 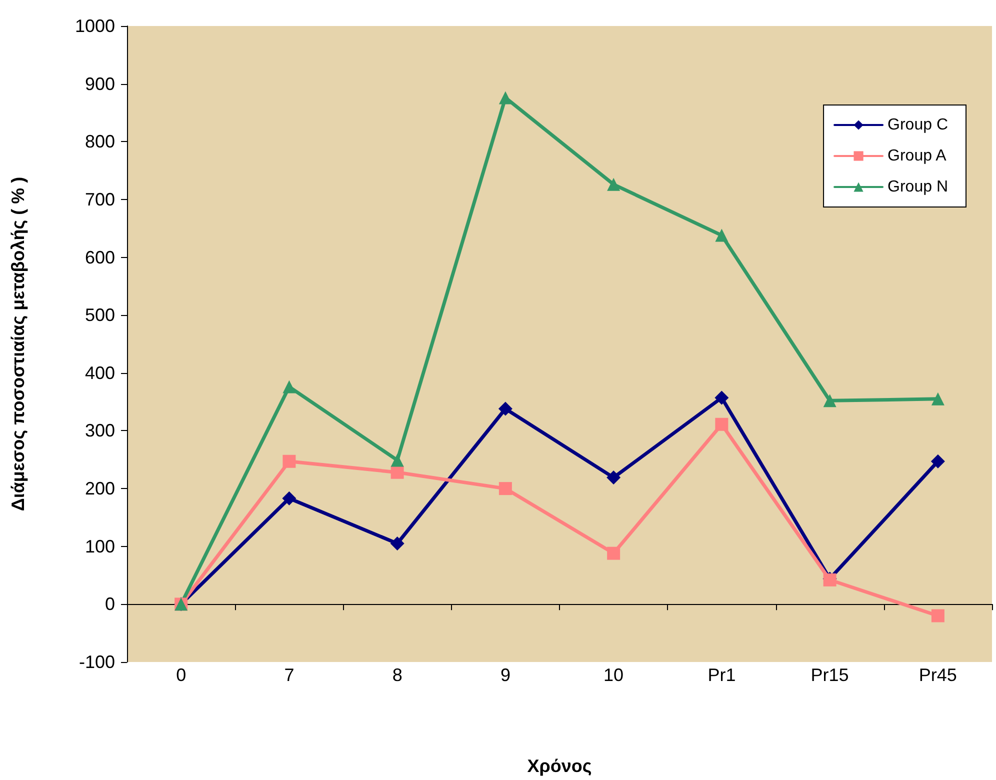 What do you see at coordinates (289, 675) in the screenshot?
I see `x-tick-label: 7` at bounding box center [289, 675].